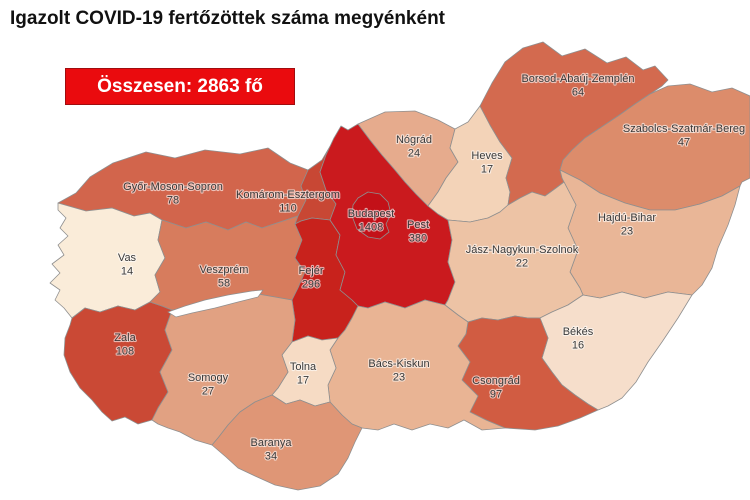 This screenshot has height=500, width=750. I want to click on county-budapest, so click(371, 215).